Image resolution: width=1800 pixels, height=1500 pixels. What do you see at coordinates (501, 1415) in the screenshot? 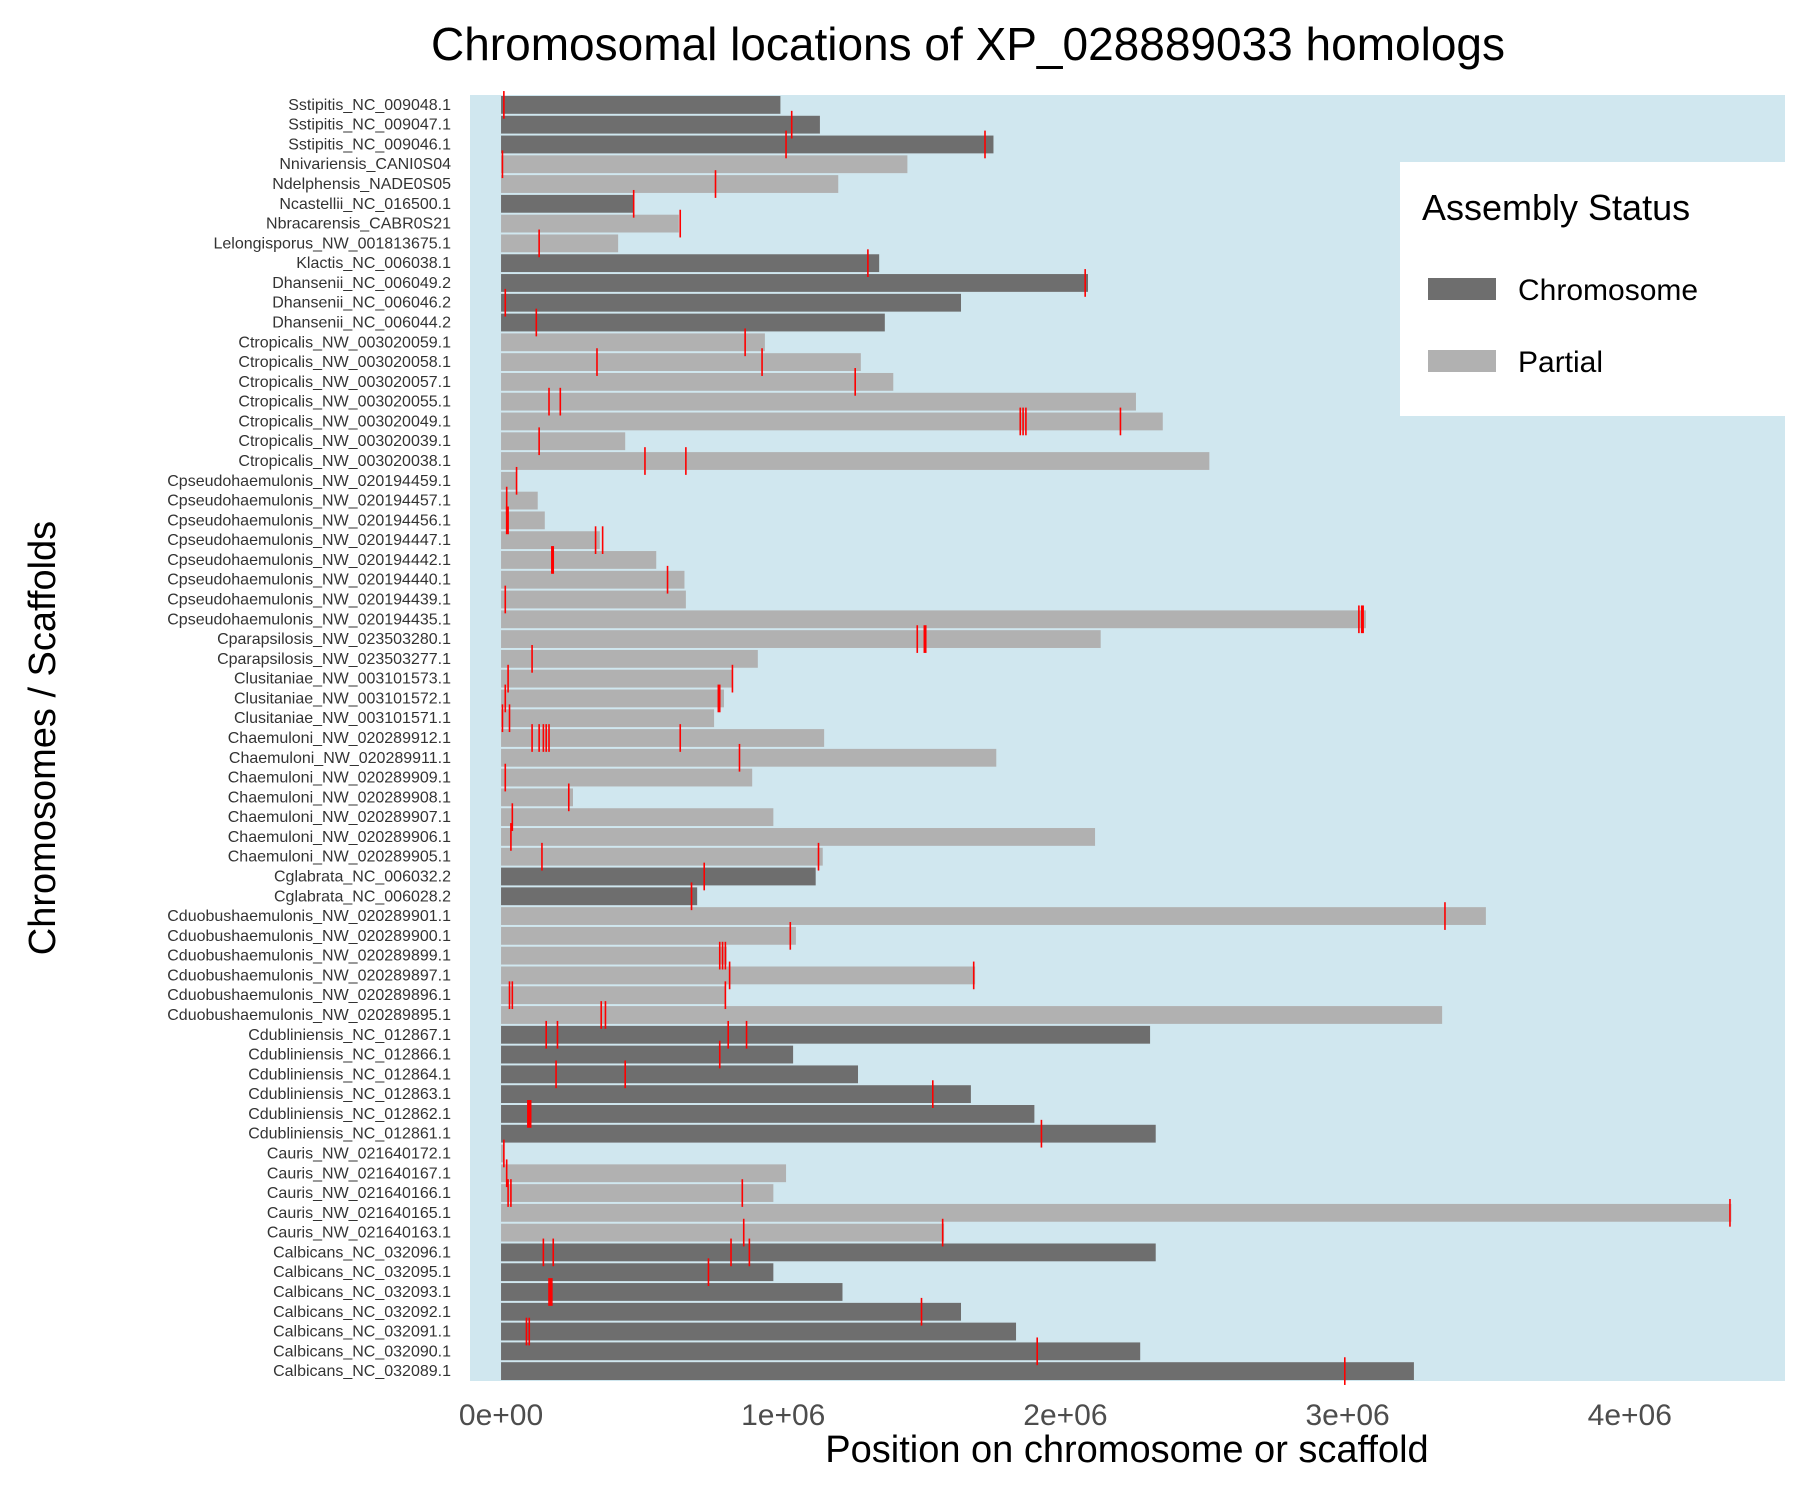
I see `x-tick-label: 0e+00` at bounding box center [501, 1415].